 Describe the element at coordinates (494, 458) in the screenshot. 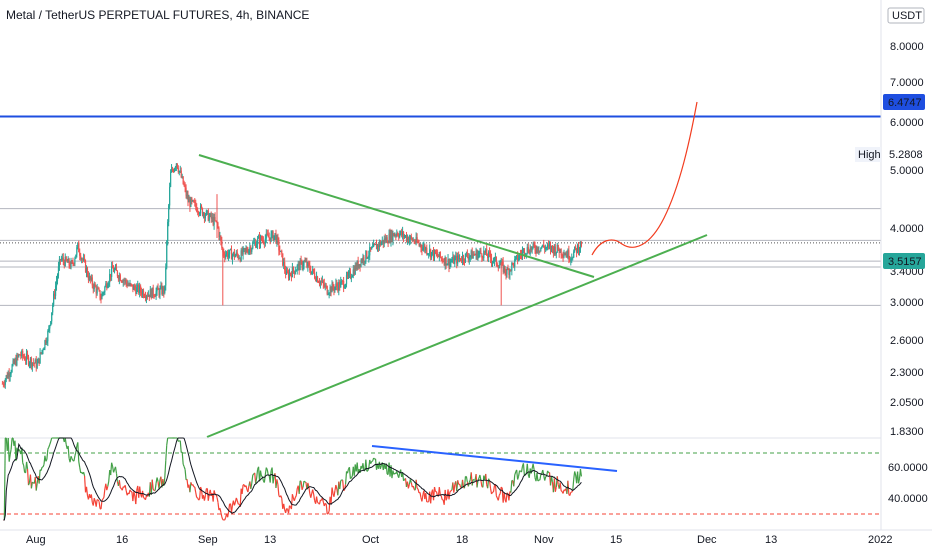

I see `divergence-line` at that location.